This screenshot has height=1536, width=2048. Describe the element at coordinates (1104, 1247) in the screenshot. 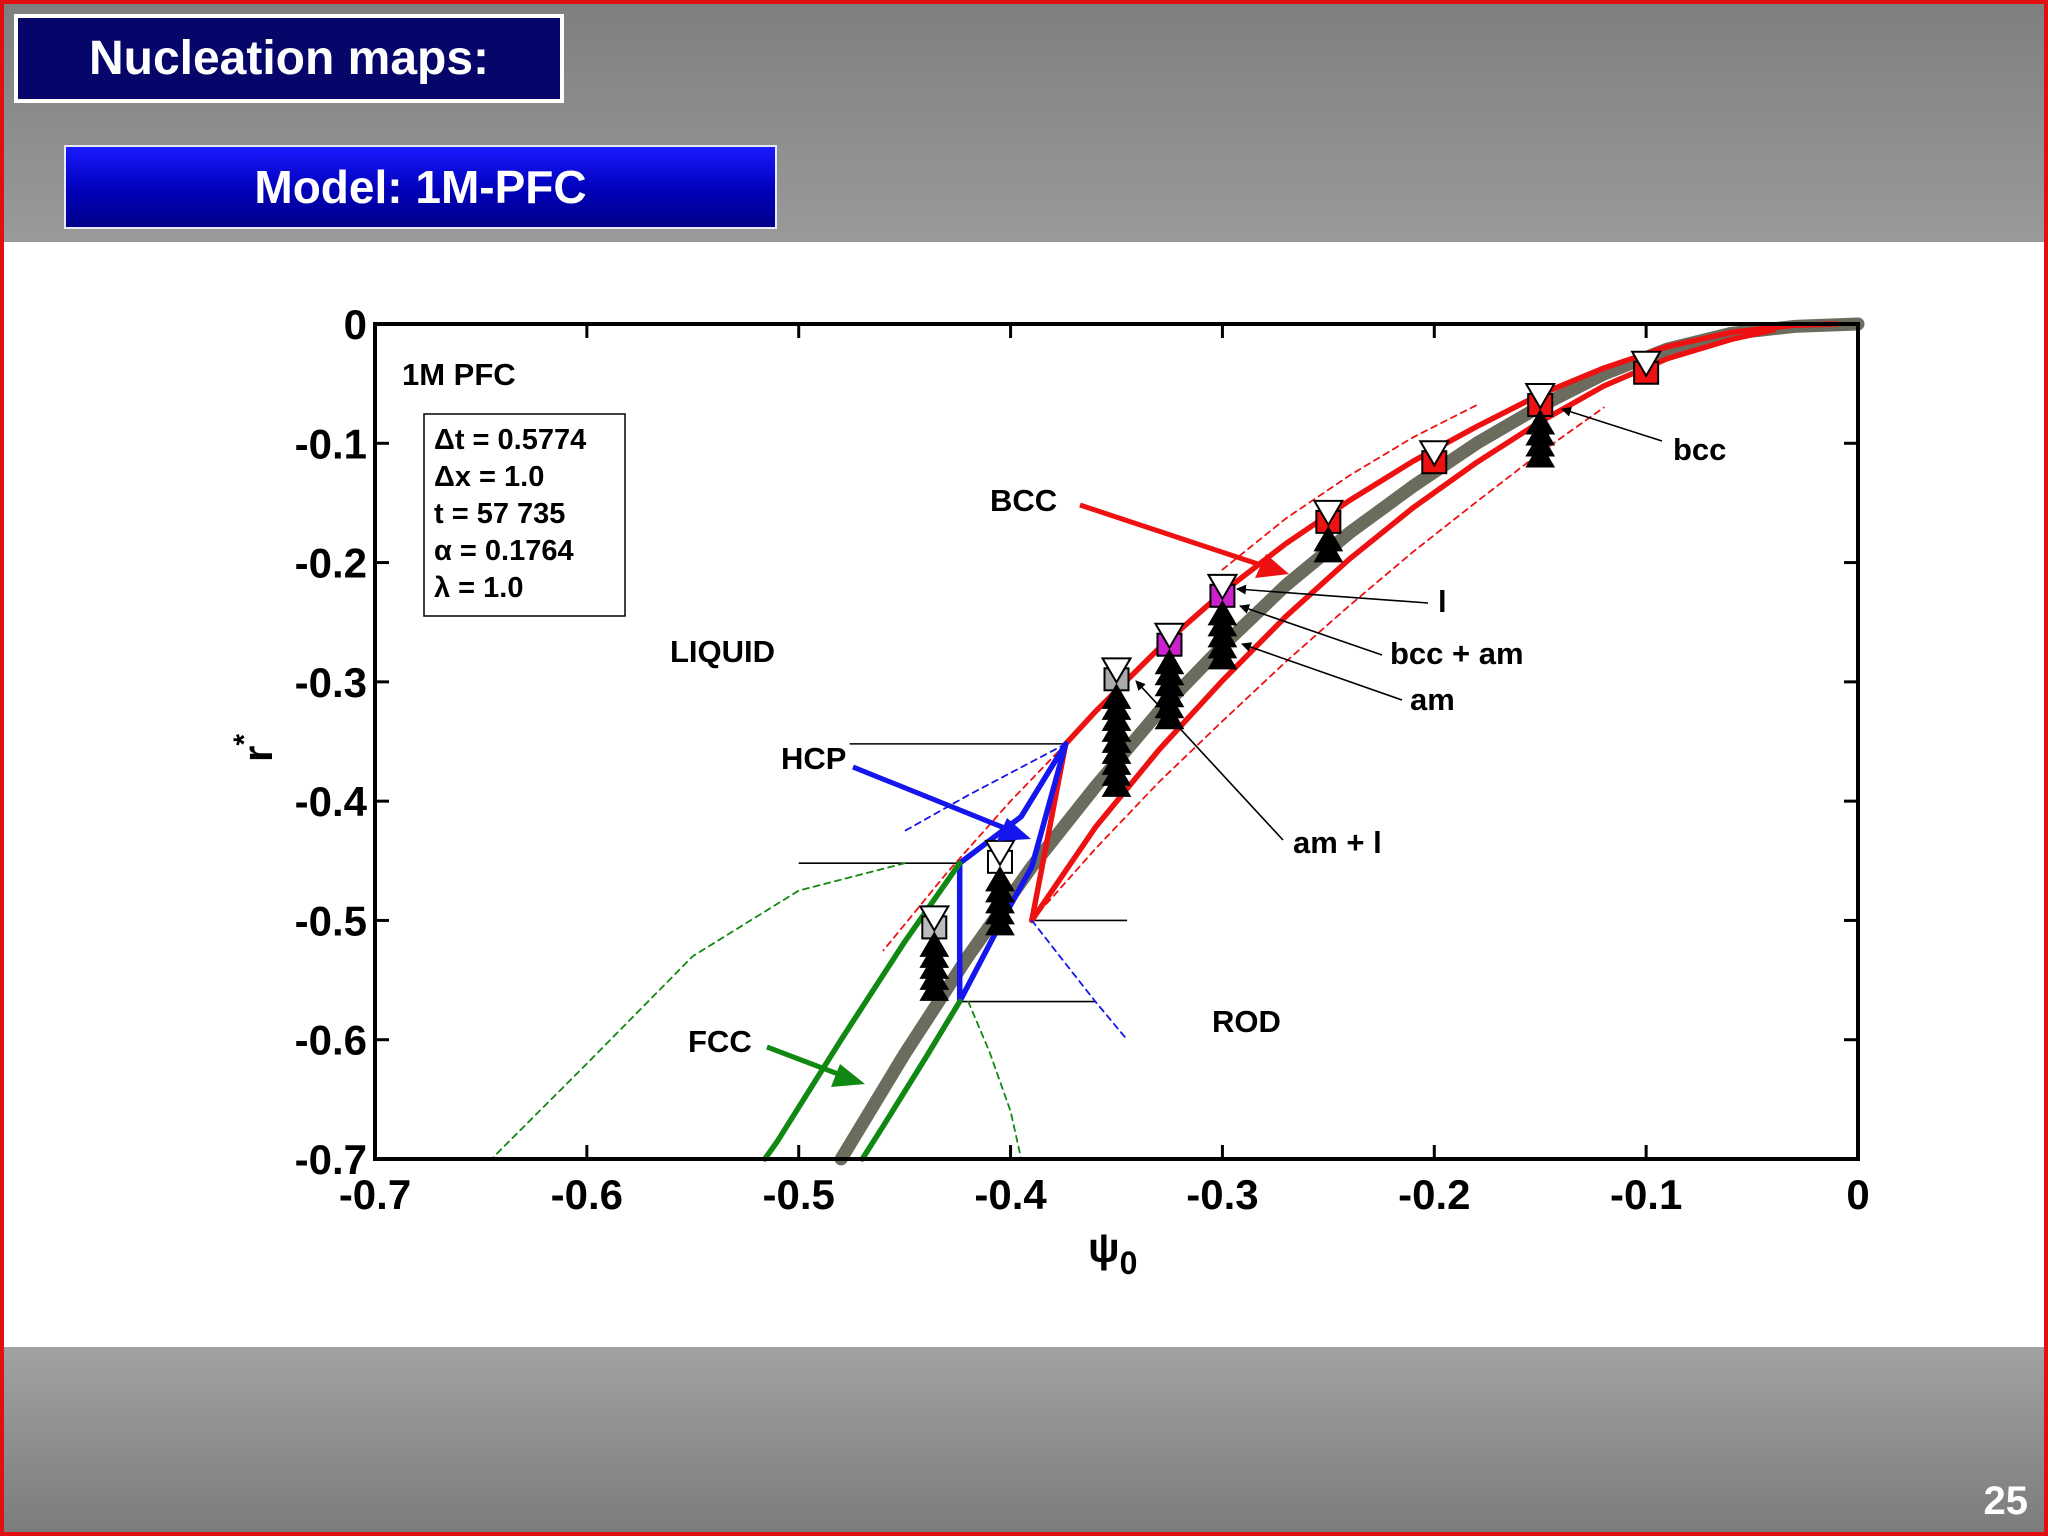

I see `x-axis-label-main: ψ` at that location.